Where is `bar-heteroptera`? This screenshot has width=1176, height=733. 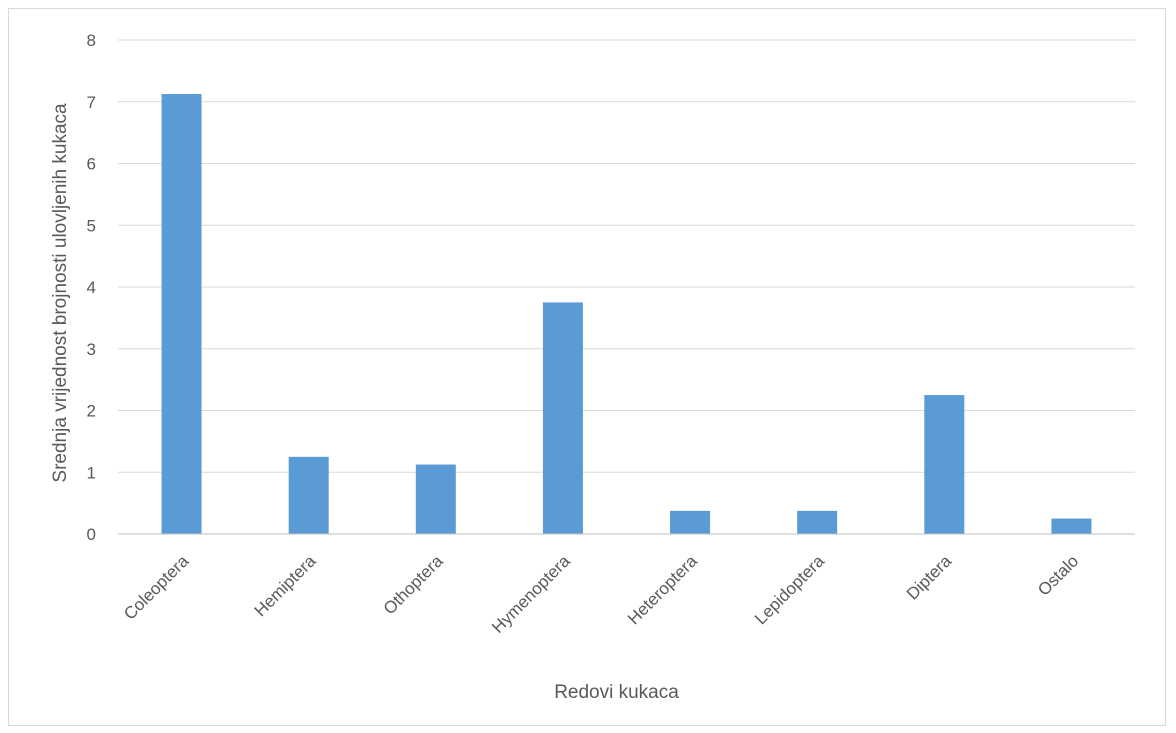
bar-heteroptera is located at coordinates (690, 522).